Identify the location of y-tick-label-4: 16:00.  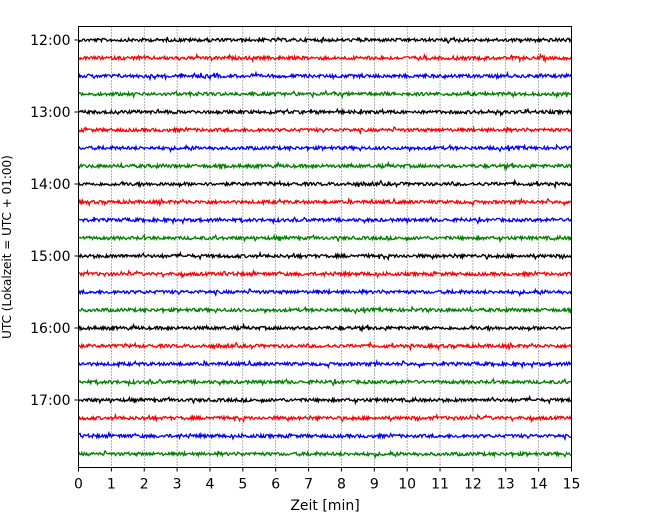
(50, 329).